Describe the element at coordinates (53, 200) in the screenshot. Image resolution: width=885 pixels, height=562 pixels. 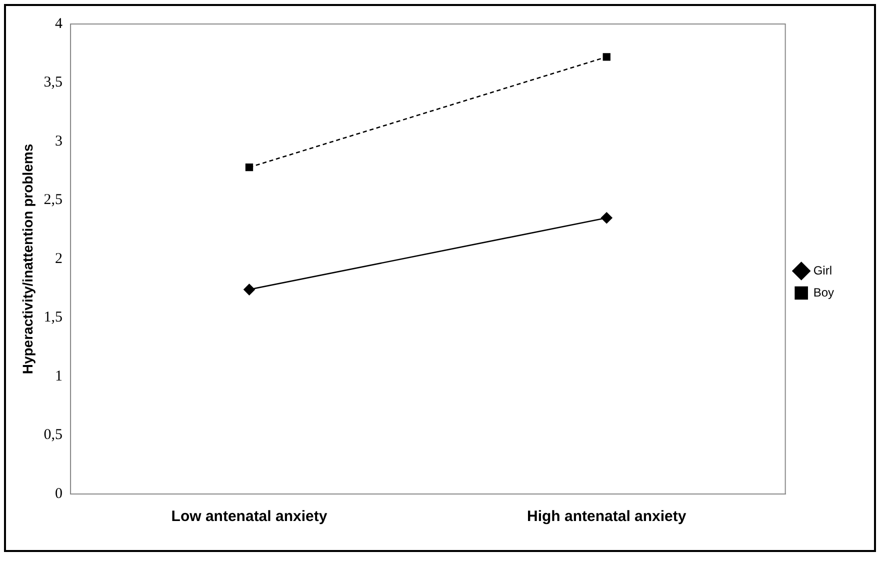
I see `y-tick-label: 2,5` at that location.